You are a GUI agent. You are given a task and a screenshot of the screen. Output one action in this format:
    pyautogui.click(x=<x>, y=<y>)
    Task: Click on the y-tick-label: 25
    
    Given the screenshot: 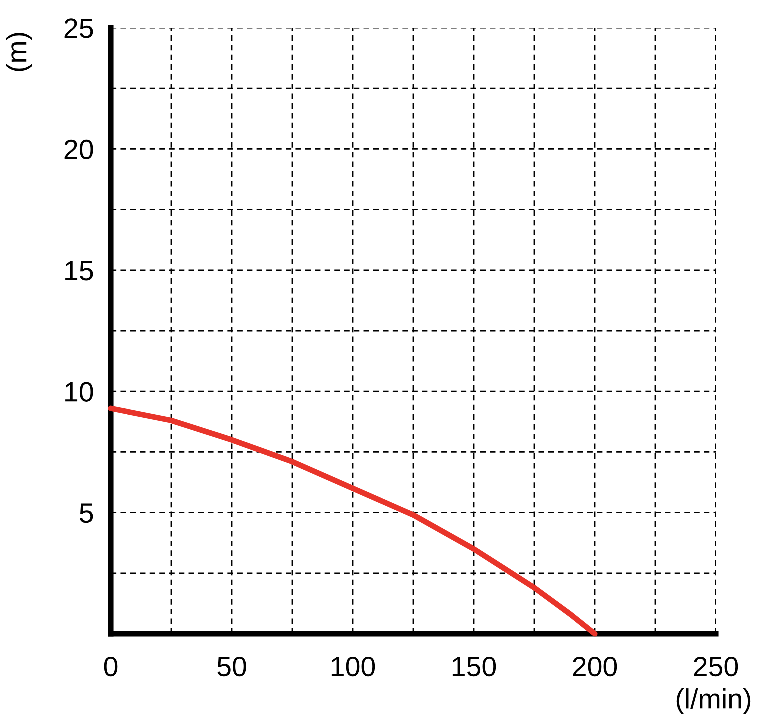 What is the action you would take?
    pyautogui.click(x=79, y=28)
    